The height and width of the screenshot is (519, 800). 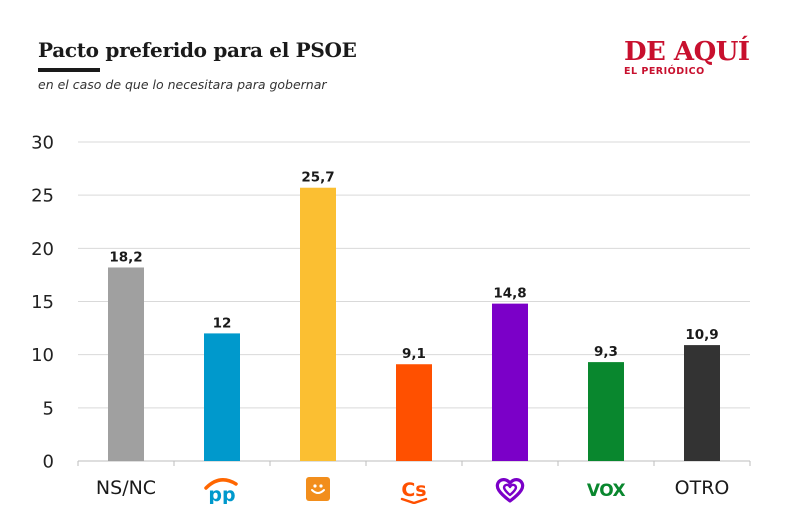 What do you see at coordinates (48, 408) in the screenshot?
I see `y-tick-label: 5` at bounding box center [48, 408].